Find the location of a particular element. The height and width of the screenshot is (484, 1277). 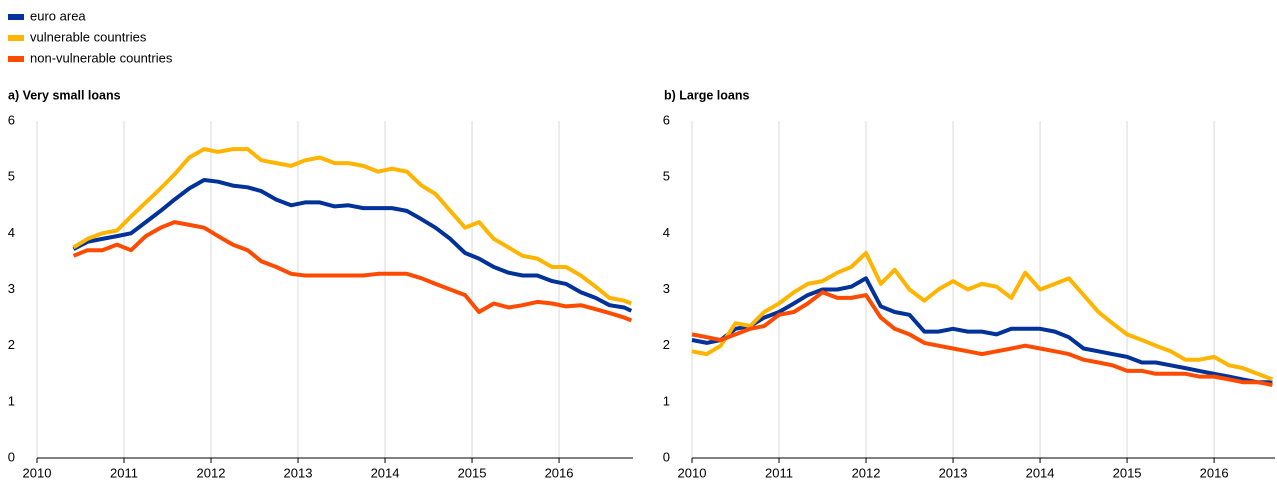

legend-label: vulnerable countries is located at coordinates (88, 36).